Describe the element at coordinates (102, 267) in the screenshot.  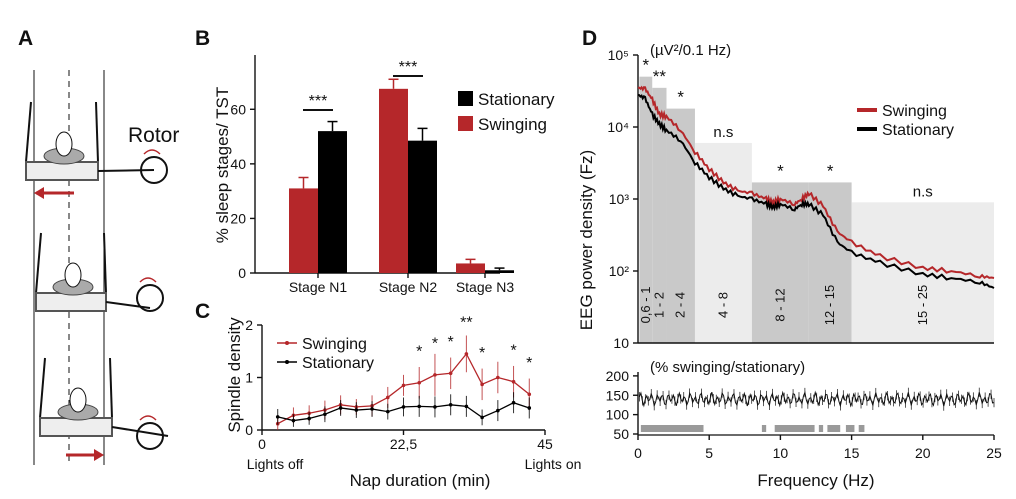
I see `rocking-bed-schematic: Rotor` at that location.